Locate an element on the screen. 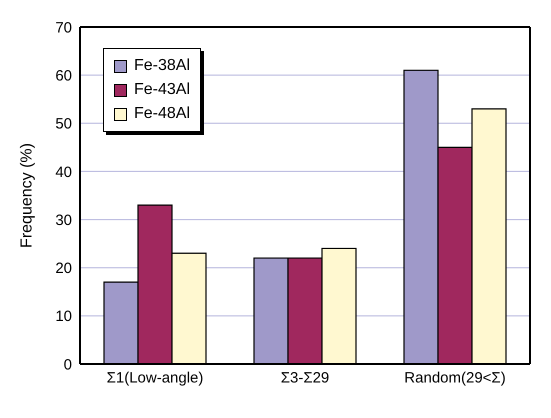 The height and width of the screenshot is (418, 551). y-tick-label: 30 is located at coordinates (63, 220).